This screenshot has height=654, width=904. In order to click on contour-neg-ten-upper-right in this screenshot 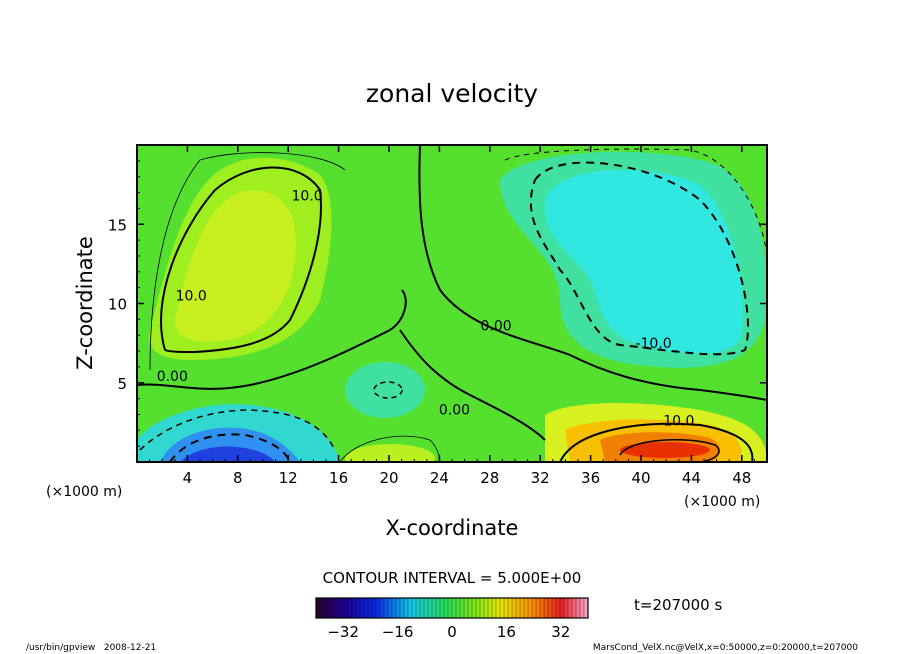, I will do `click(639, 258)`.